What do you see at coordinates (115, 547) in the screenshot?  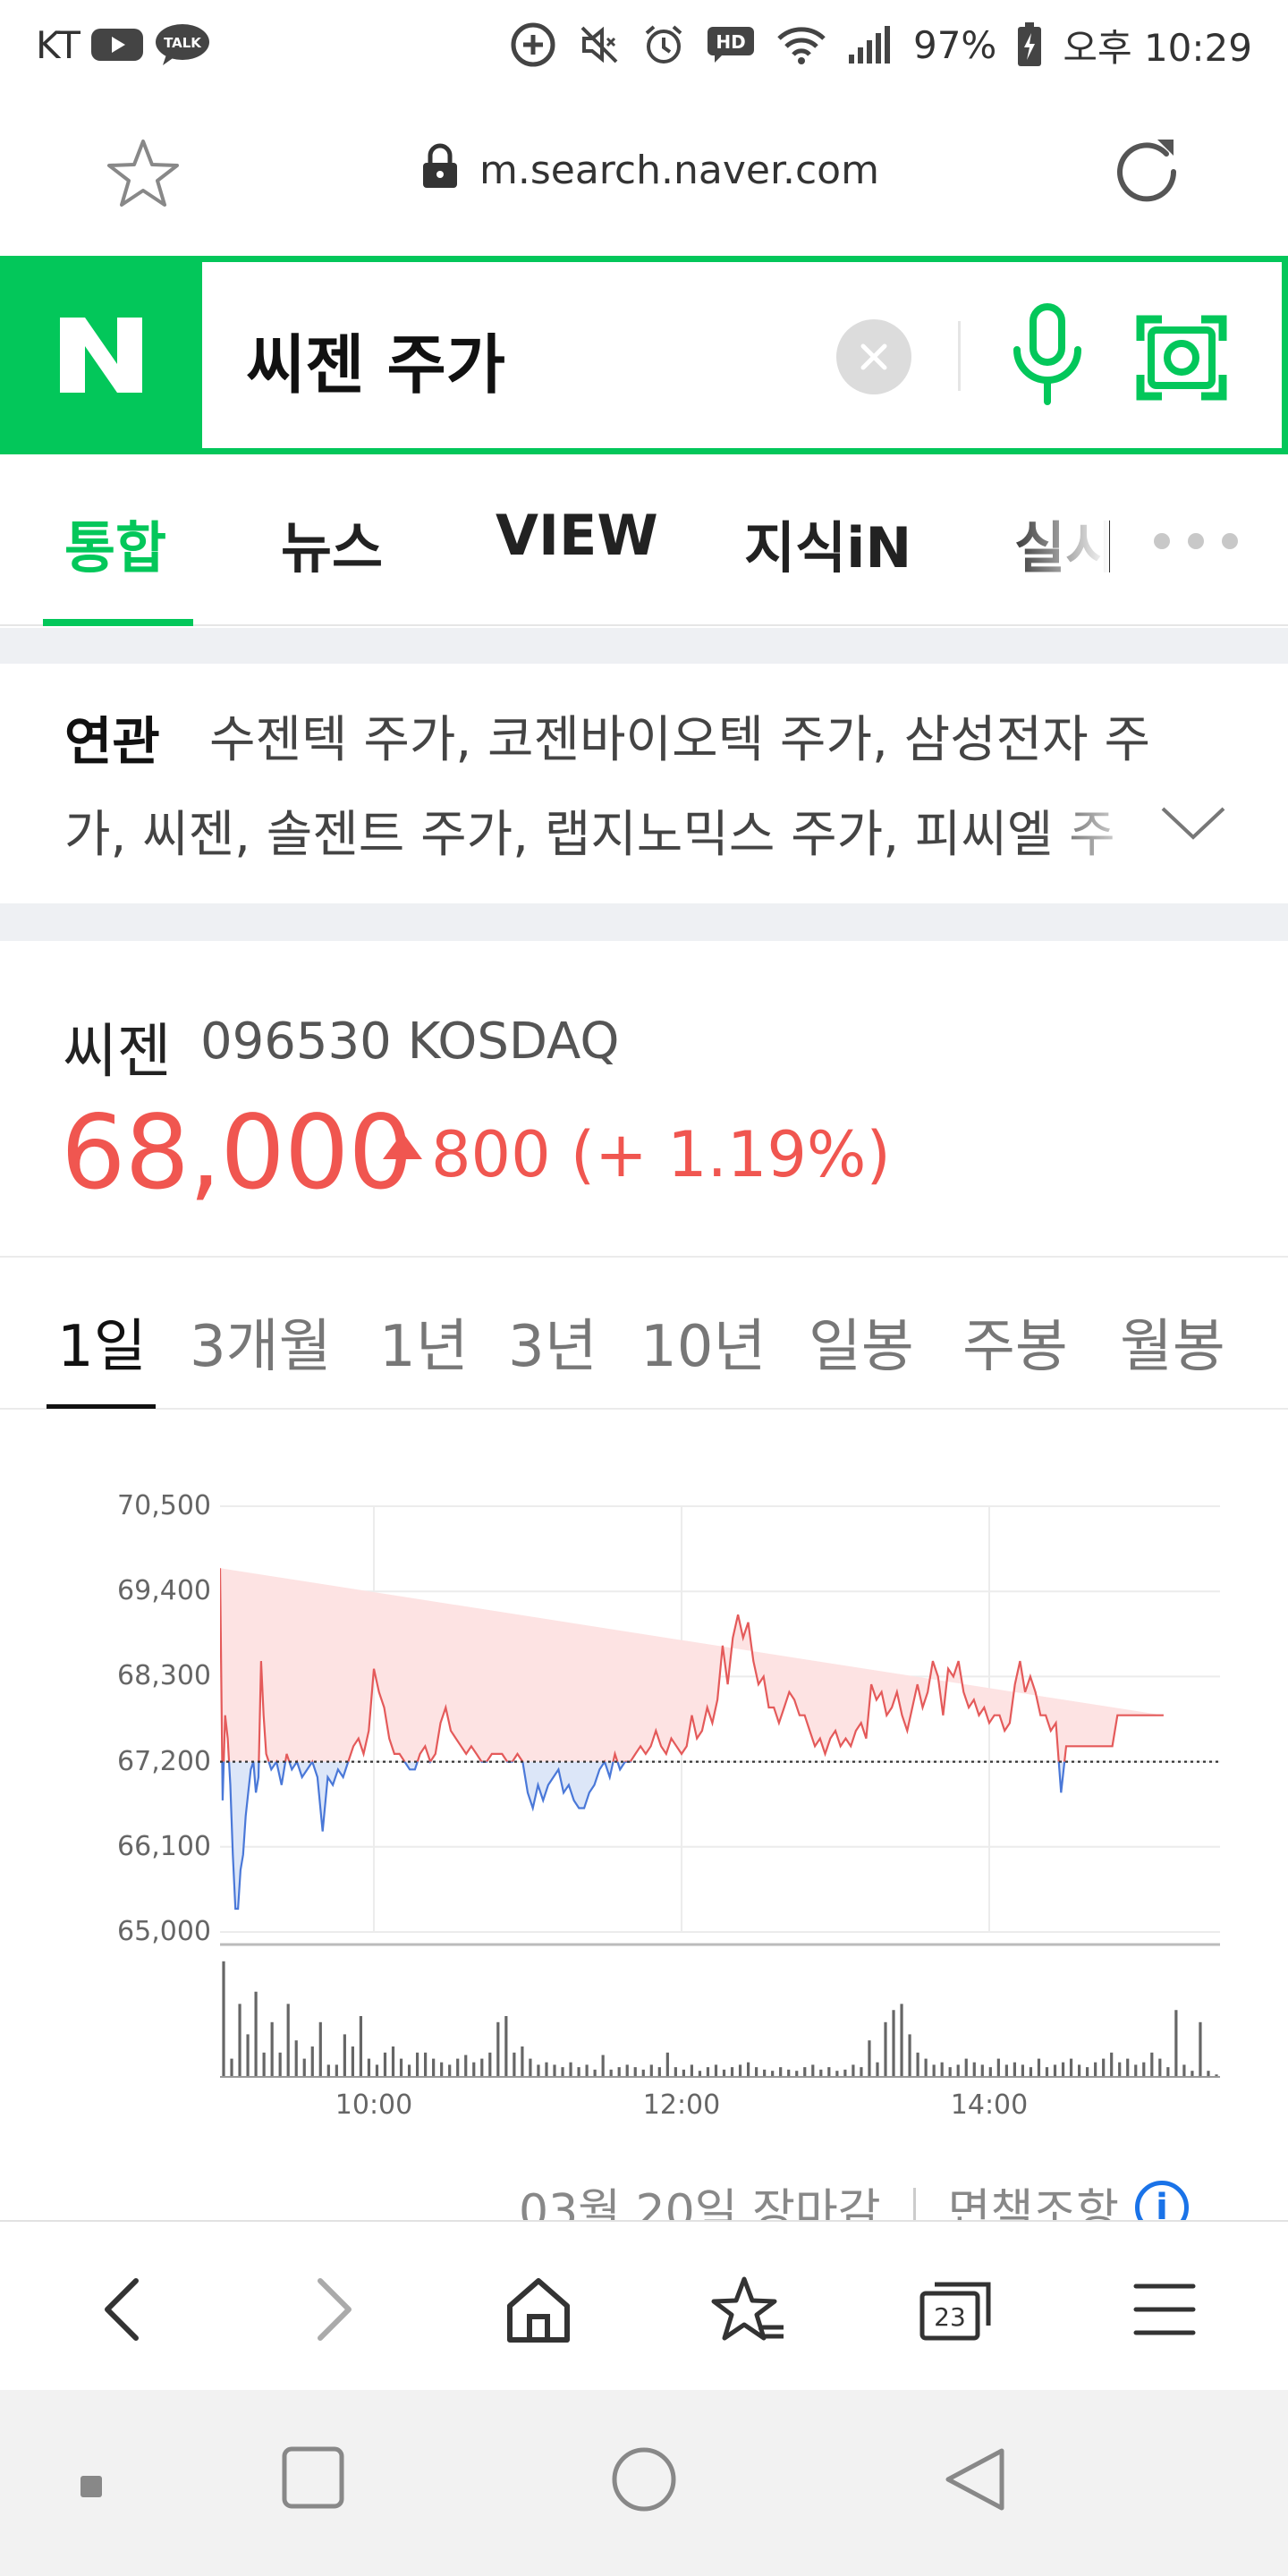 I see `tab-integrated: 통합` at bounding box center [115, 547].